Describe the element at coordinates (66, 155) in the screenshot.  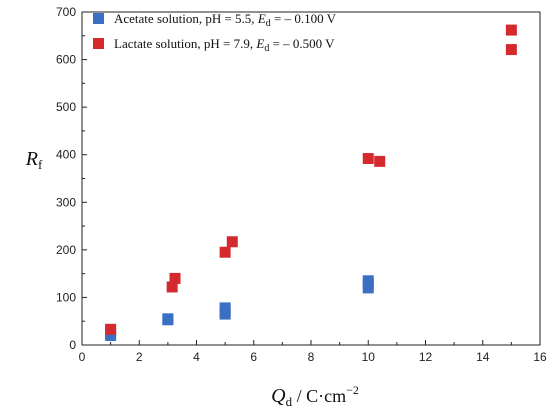
I see `y-tick-label: 400` at that location.